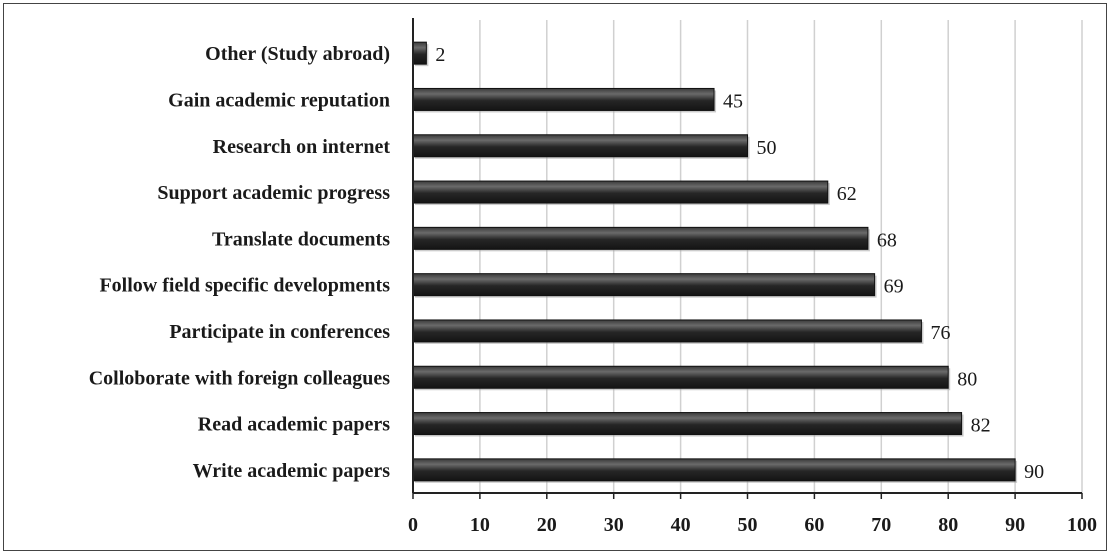 Image resolution: width=1112 pixels, height=556 pixels. I want to click on x-tick-label: 70, so click(881, 525).